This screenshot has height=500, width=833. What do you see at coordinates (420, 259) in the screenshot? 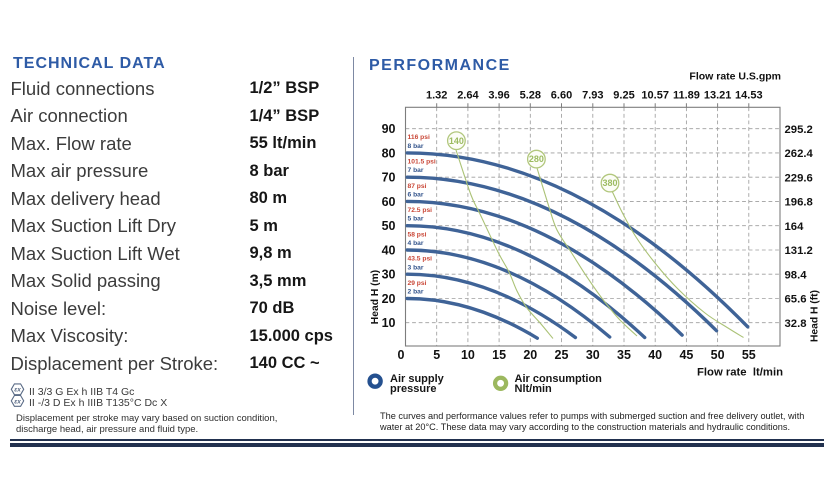
I see `svg-text: 43.5 psi` at bounding box center [420, 259].